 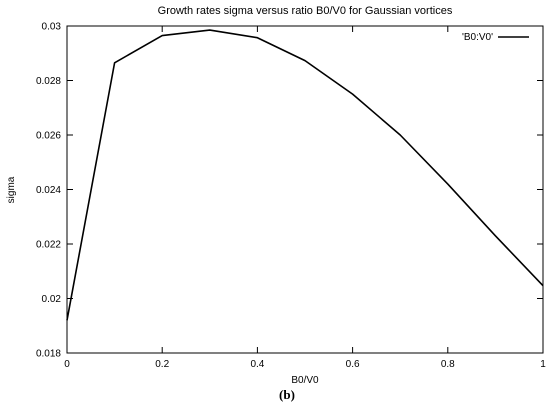 I want to click on x-tick-label: 0.4, so click(x=257, y=364).